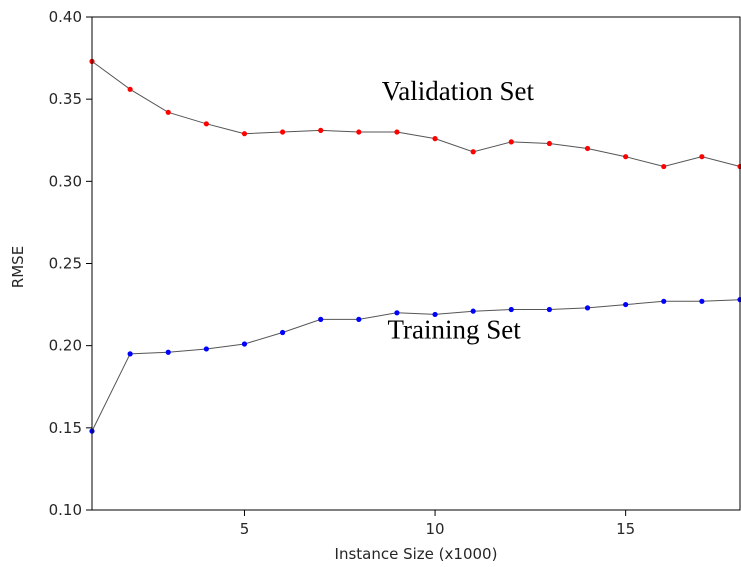 The width and height of the screenshot is (741, 567). I want to click on y-tick-label: 0.35, so click(65, 99).